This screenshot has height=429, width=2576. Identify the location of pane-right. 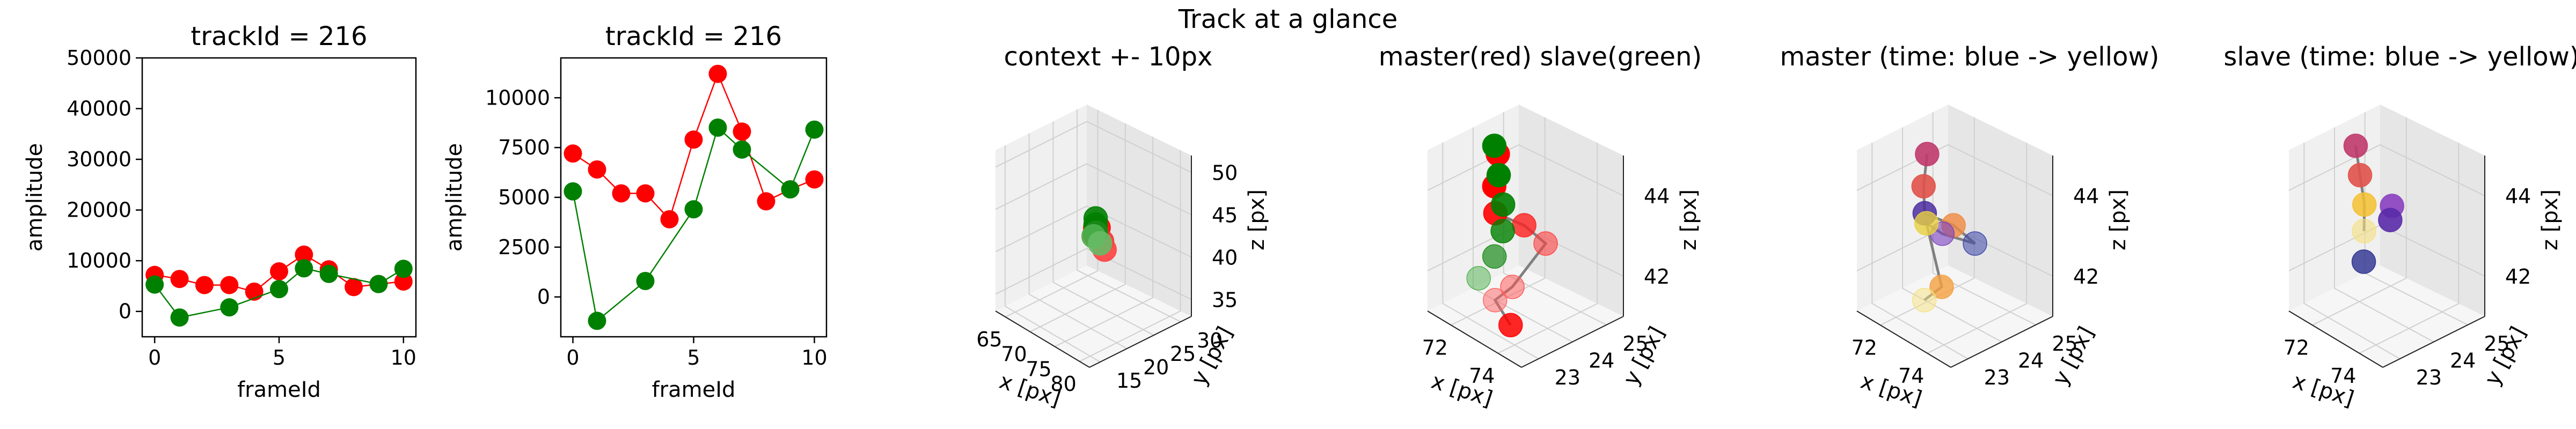
(1139, 210).